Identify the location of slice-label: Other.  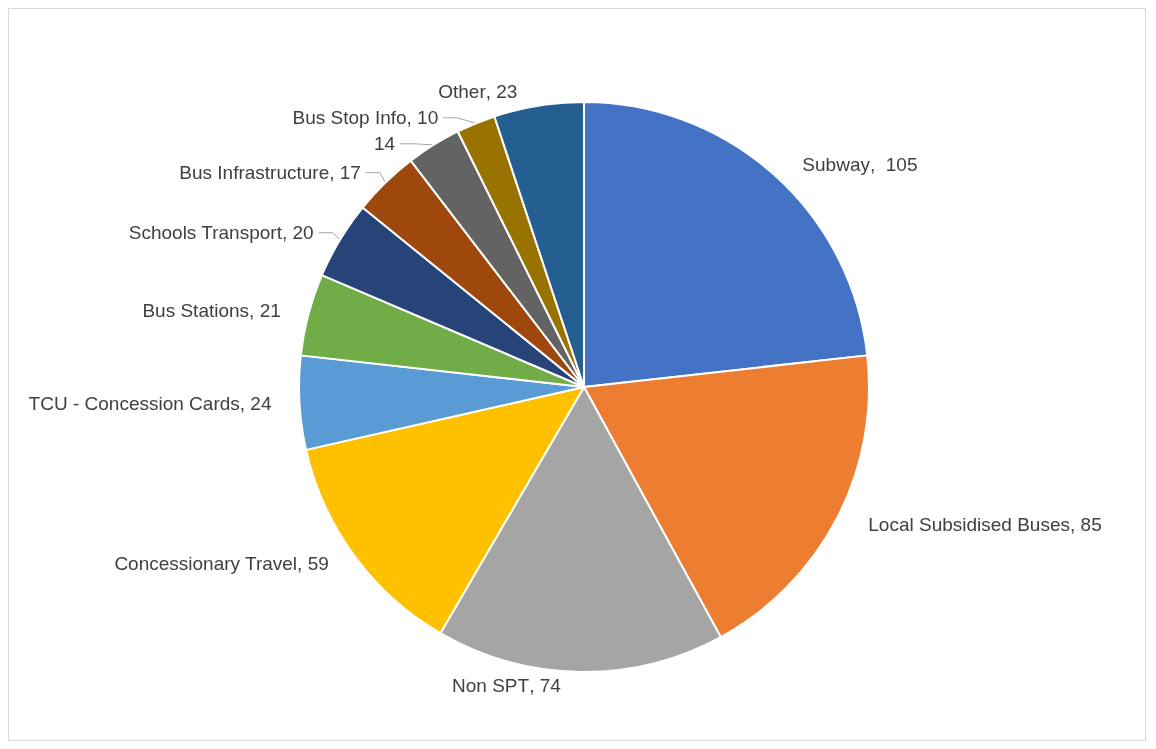
(462, 92).